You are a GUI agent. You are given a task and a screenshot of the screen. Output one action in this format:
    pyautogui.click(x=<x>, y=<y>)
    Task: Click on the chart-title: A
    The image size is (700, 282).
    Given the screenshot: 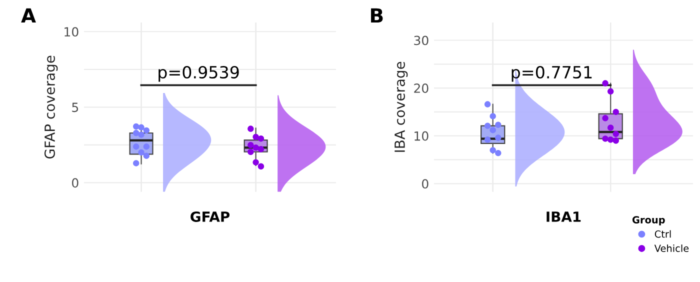 What is the action you would take?
    pyautogui.click(x=28, y=15)
    